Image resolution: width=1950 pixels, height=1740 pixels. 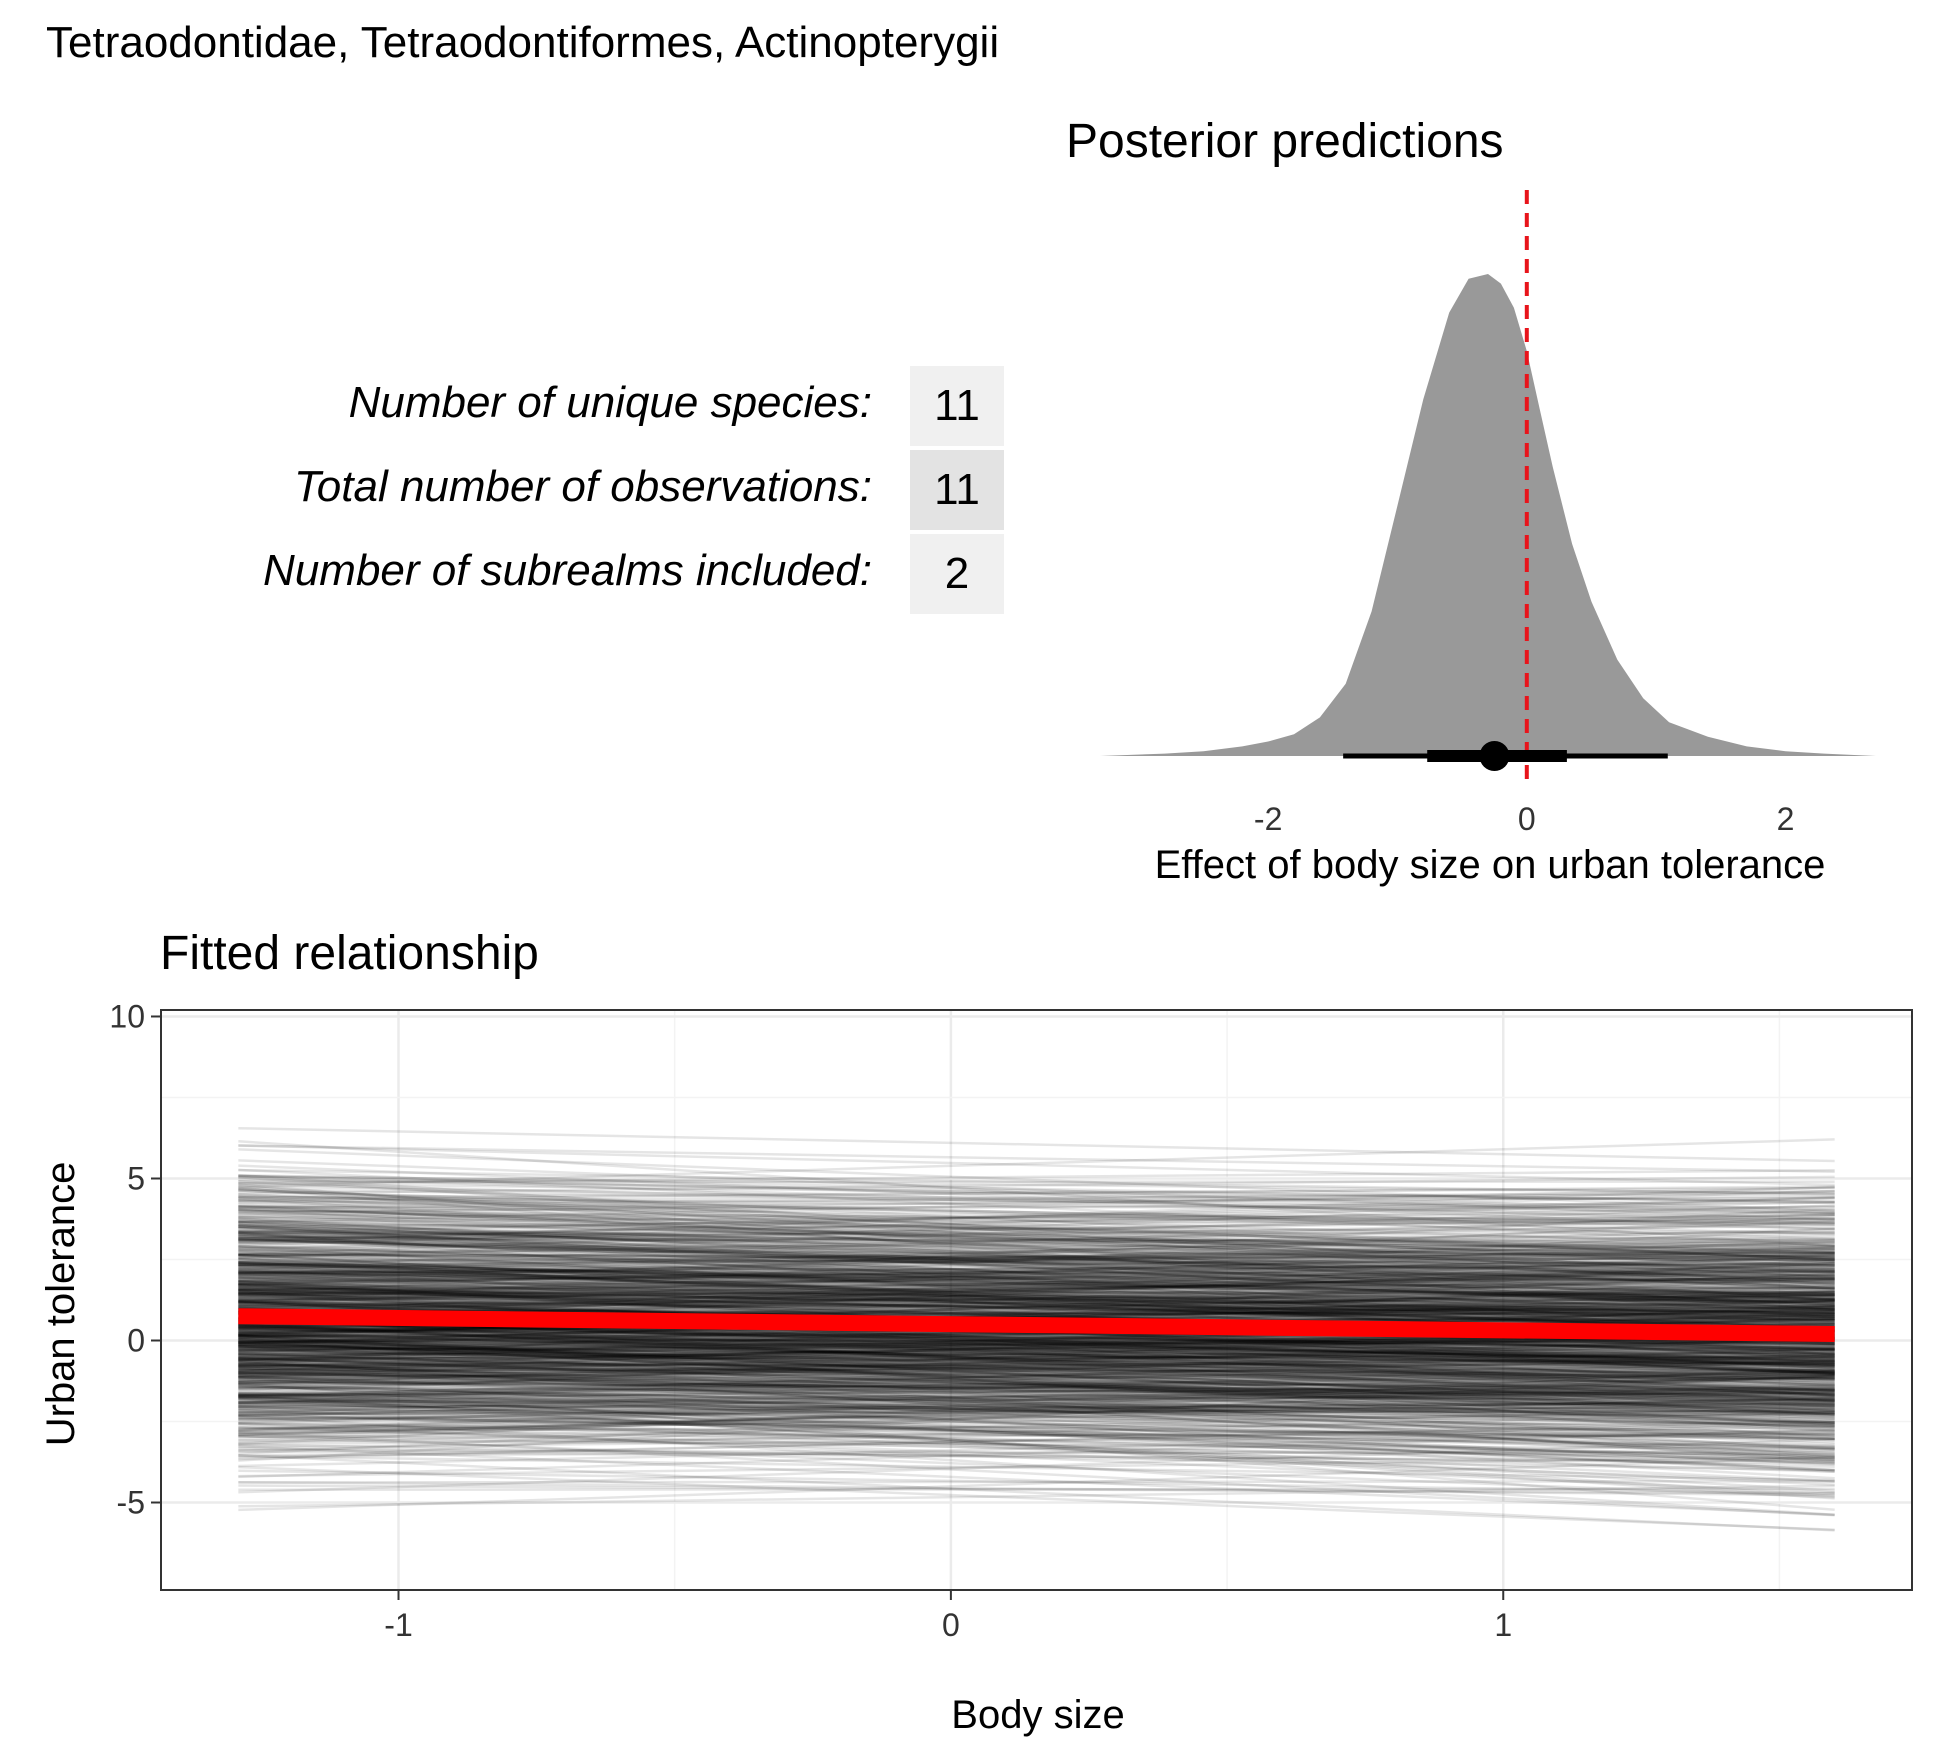 What do you see at coordinates (1494, 756) in the screenshot?
I see `point-estimate` at bounding box center [1494, 756].